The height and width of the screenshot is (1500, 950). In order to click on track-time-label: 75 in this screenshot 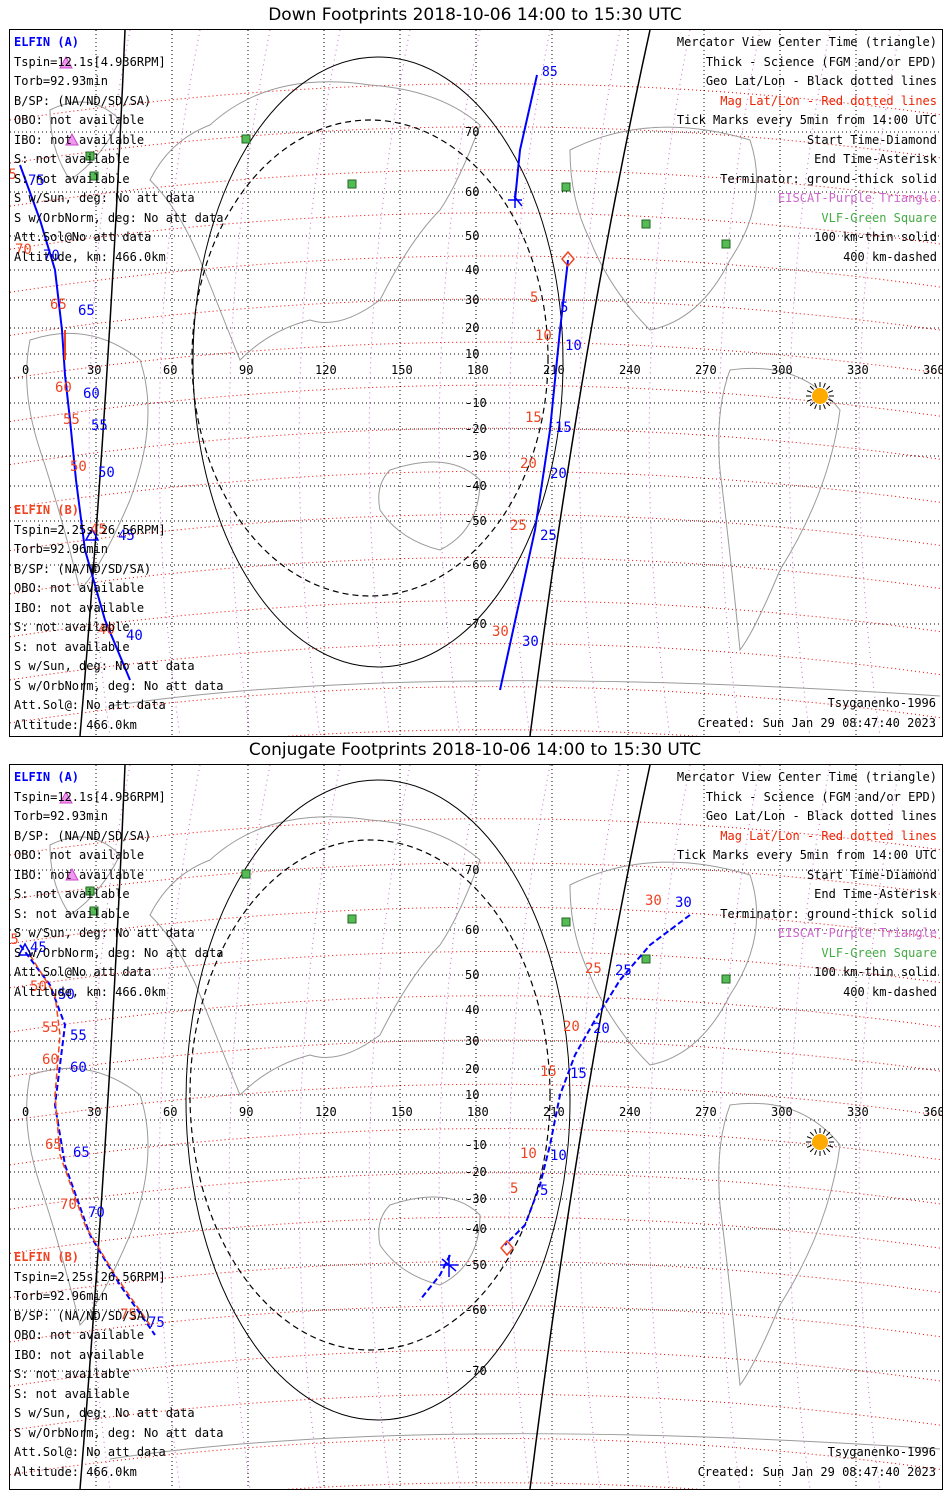, I will do `click(36, 181)`.